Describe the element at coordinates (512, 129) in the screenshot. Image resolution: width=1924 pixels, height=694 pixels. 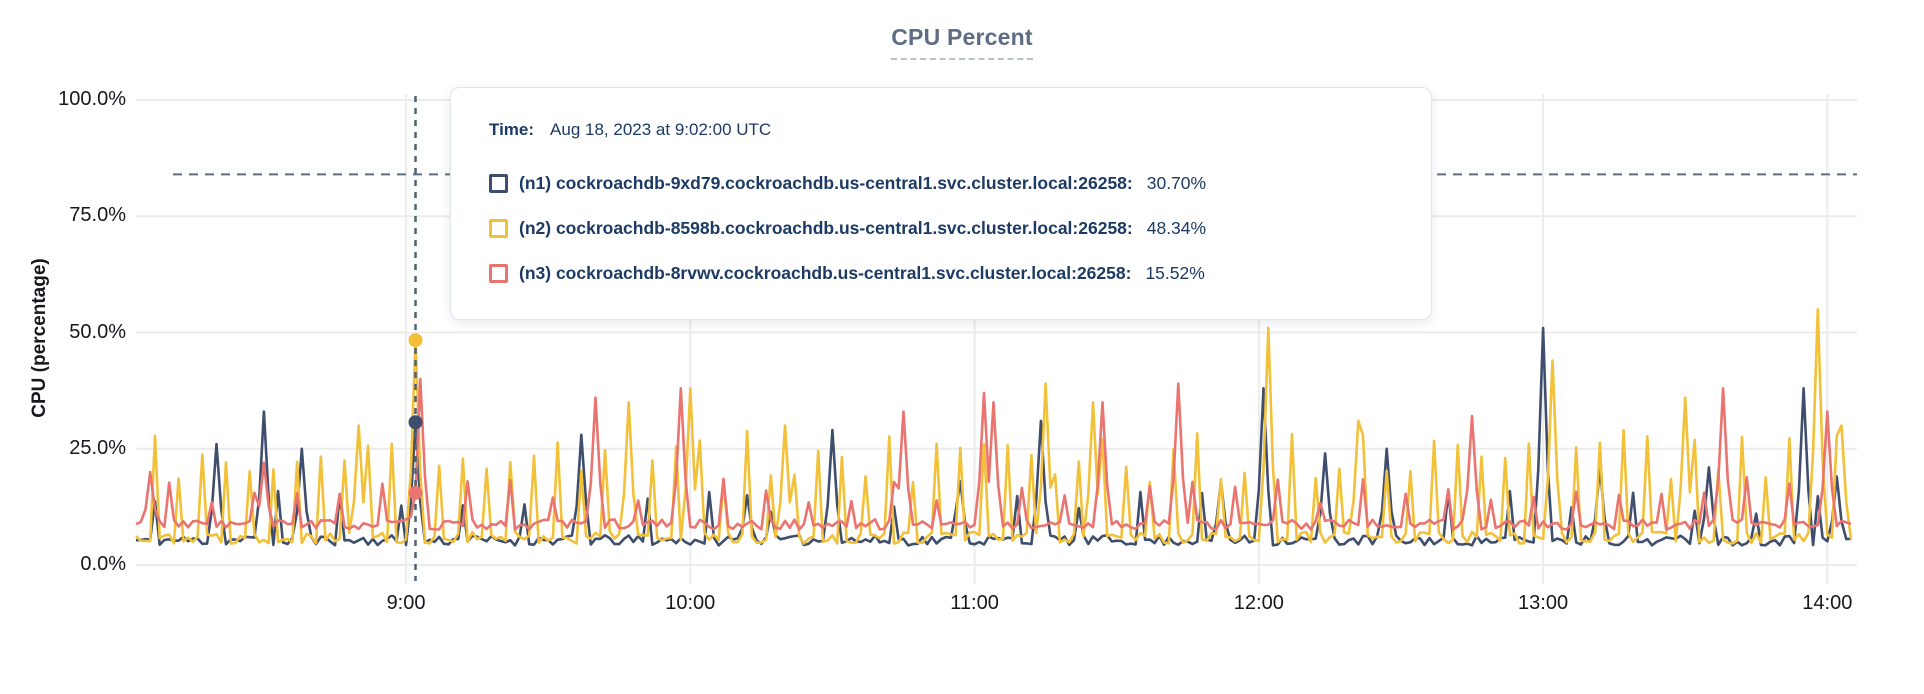
I see `tooltip-time-label: Time:` at that location.